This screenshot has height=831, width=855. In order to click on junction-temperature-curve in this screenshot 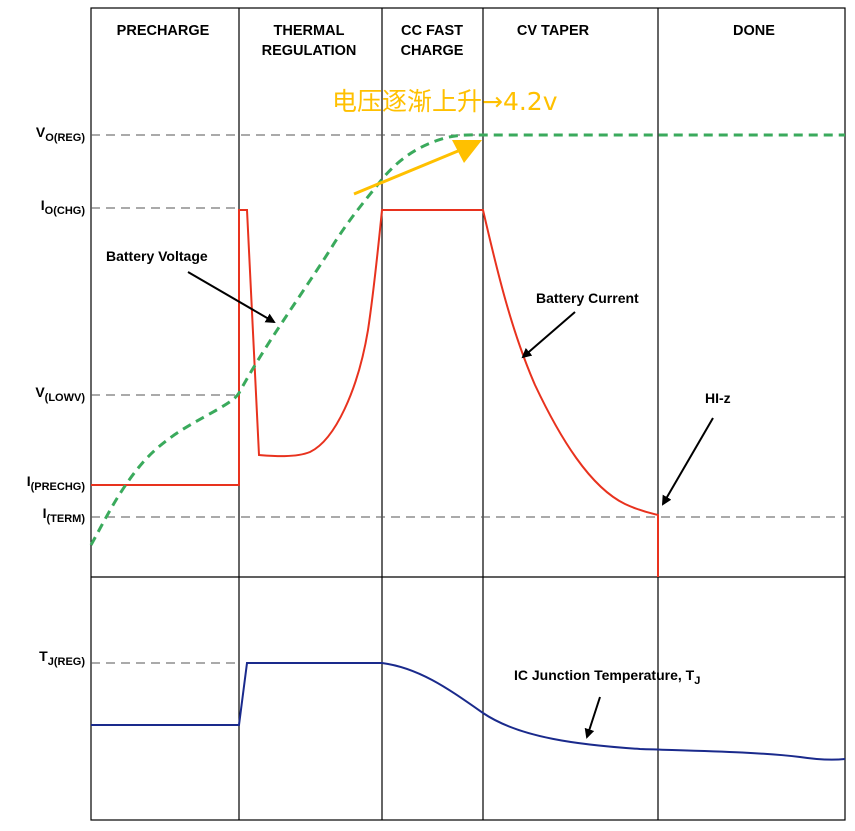, I will do `click(468, 711)`.